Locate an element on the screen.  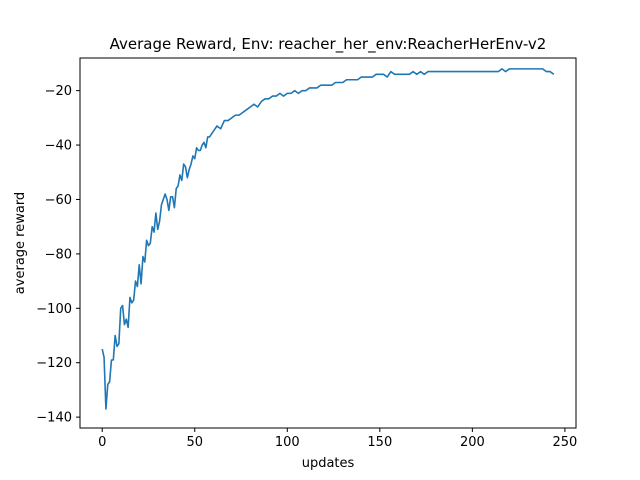
y-tick-label: −100 is located at coordinates (54, 309).